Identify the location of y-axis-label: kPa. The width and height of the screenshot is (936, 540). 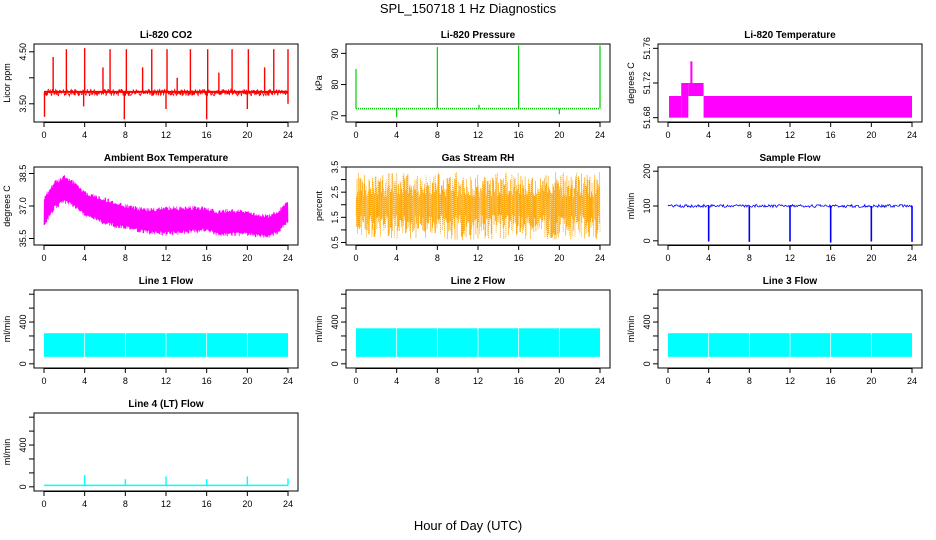
(319, 83).